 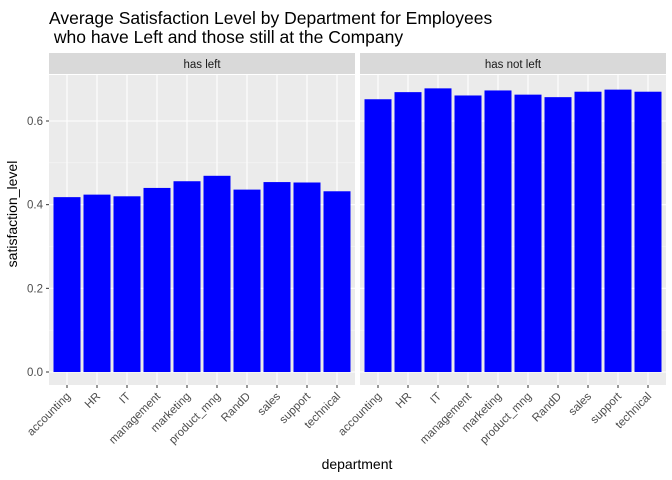 I want to click on x-axis-title: department, so click(x=357, y=464).